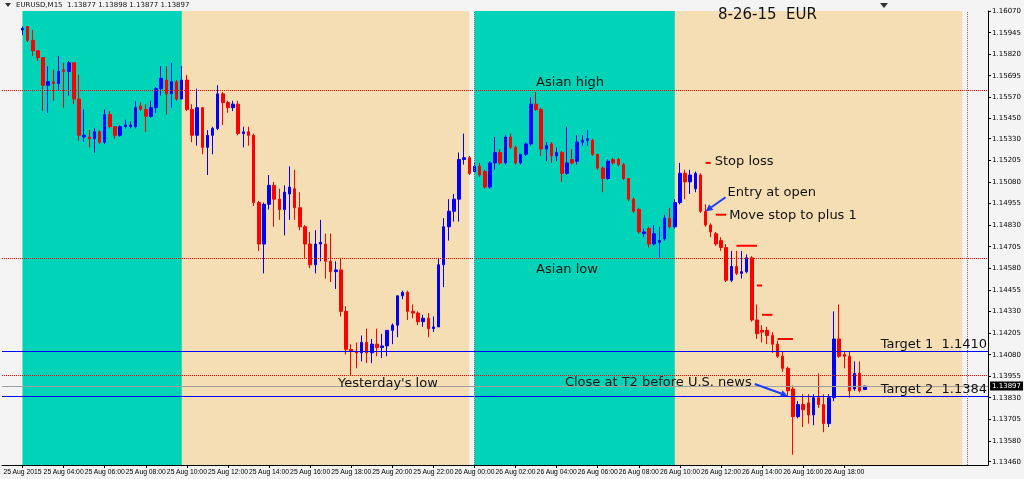  I want to click on annotation: Move stop to plus 1, so click(793, 215).